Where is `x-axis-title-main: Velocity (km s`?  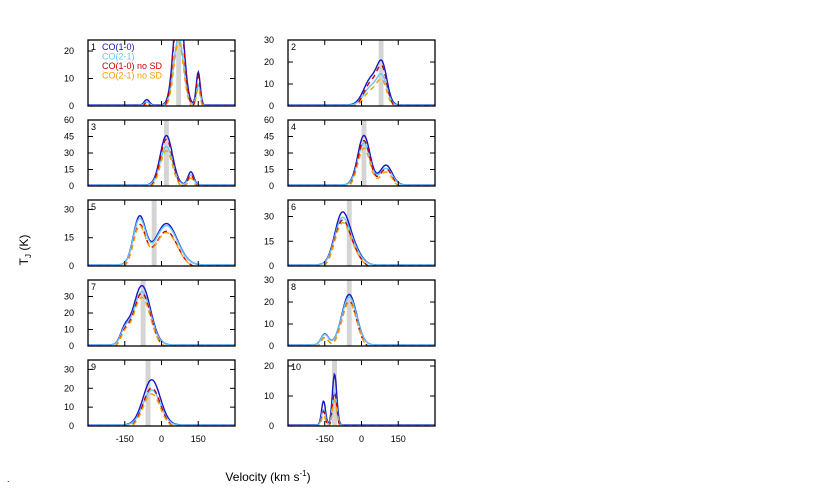
x-axis-title-main: Velocity (km s is located at coordinates (262, 477).